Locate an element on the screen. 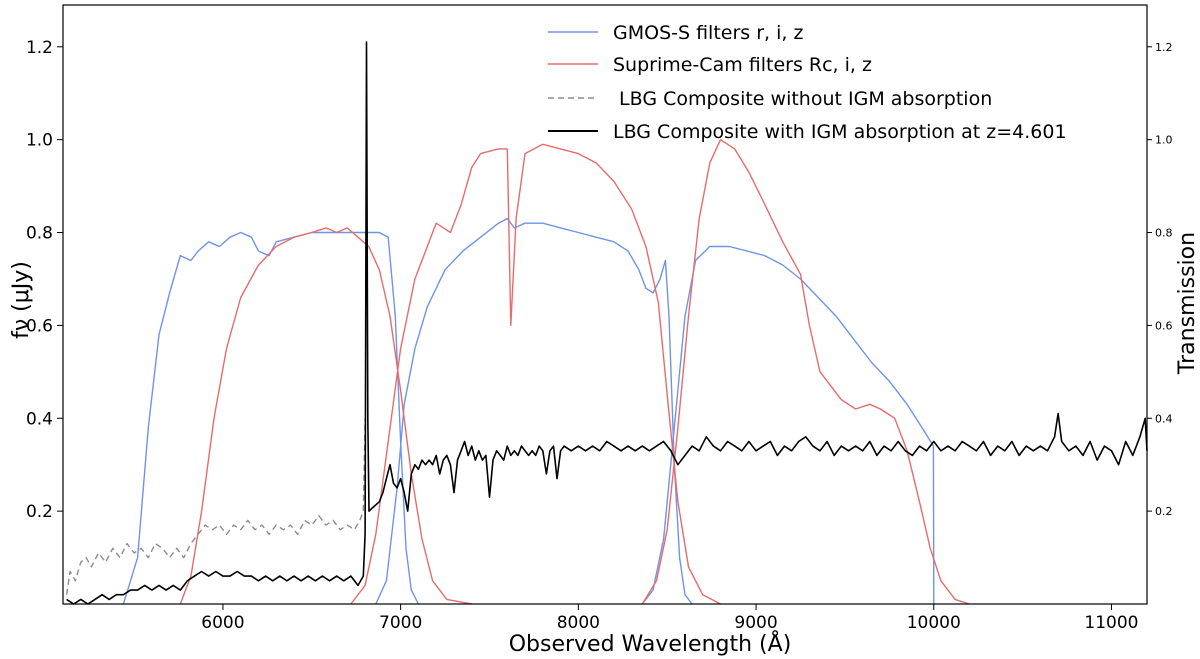 The height and width of the screenshot is (659, 1200). right-tick-label: 1.0 is located at coordinates (1164, 140).